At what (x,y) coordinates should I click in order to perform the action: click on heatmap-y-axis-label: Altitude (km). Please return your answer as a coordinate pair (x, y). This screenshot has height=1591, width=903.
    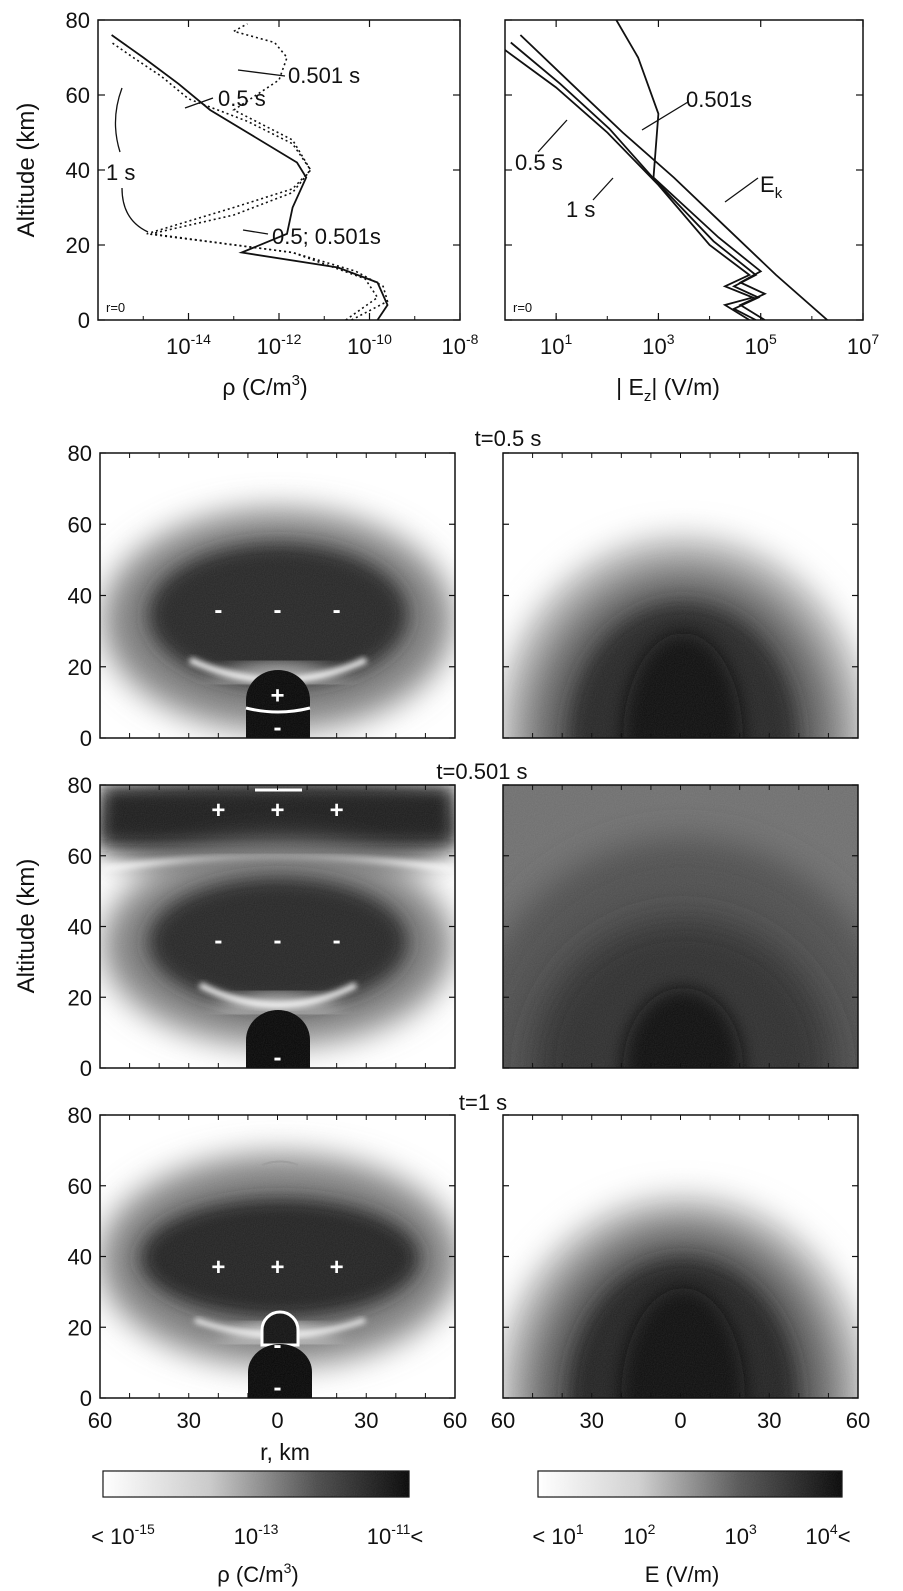
    Looking at the image, I should click on (26, 926).